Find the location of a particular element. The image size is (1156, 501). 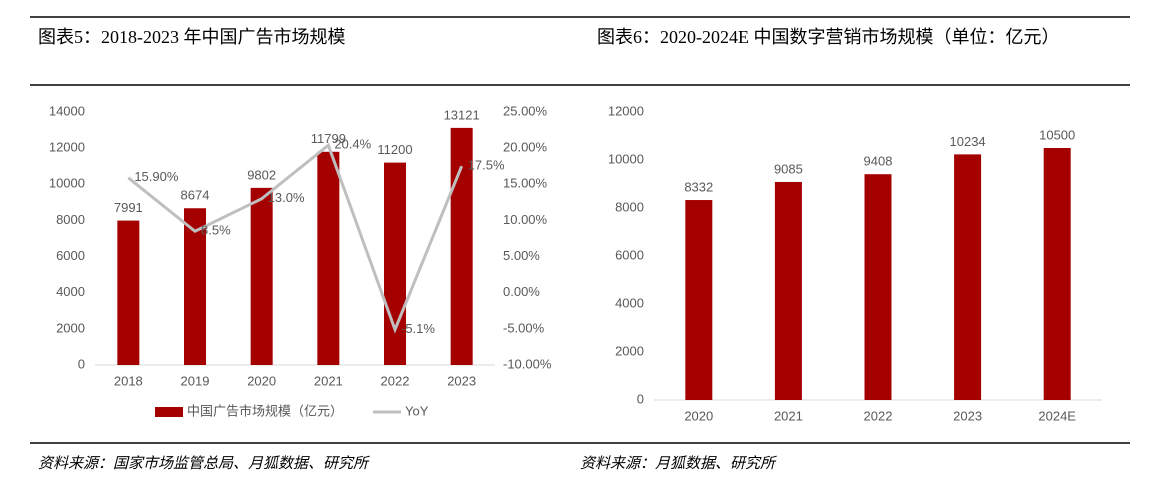

data-label: 10500 is located at coordinates (1057, 134).